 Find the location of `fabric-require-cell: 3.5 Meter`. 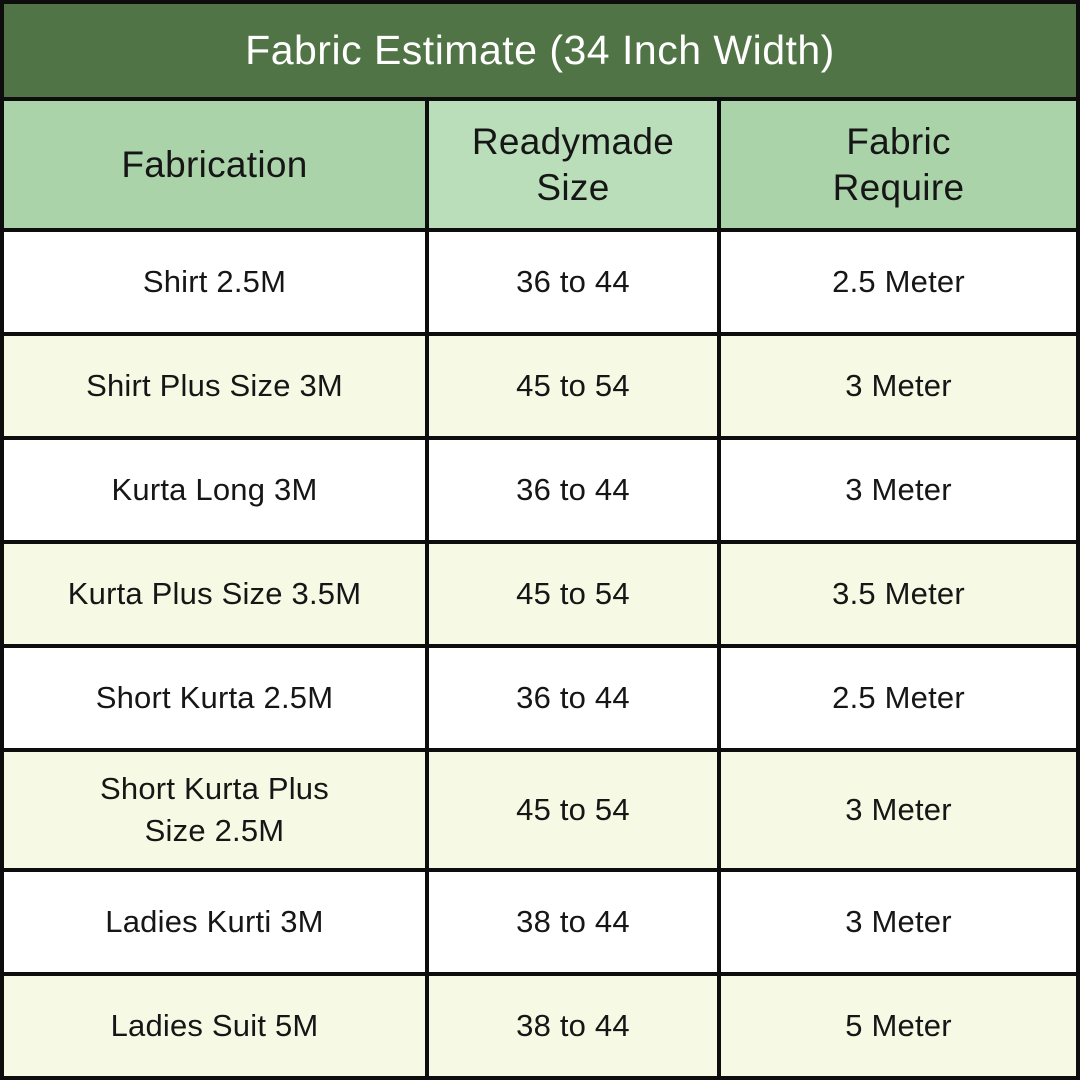

fabric-require-cell: 3.5 Meter is located at coordinates (898, 594).